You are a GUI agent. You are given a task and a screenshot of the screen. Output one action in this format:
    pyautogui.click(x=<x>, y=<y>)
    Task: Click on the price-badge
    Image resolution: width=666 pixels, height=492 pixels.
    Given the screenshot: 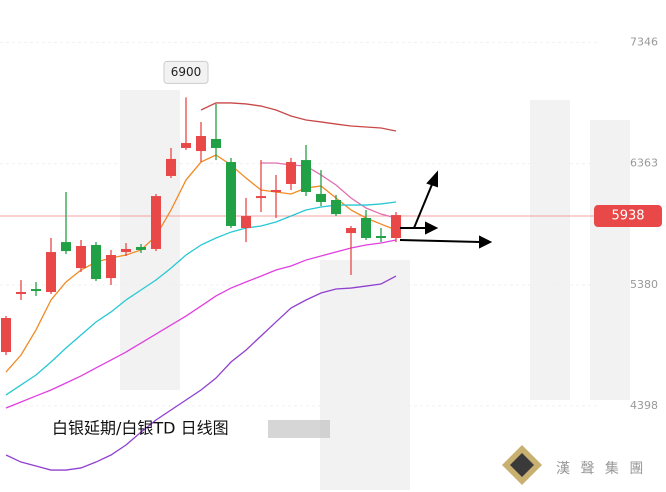 What is the action you would take?
    pyautogui.click(x=628, y=216)
    